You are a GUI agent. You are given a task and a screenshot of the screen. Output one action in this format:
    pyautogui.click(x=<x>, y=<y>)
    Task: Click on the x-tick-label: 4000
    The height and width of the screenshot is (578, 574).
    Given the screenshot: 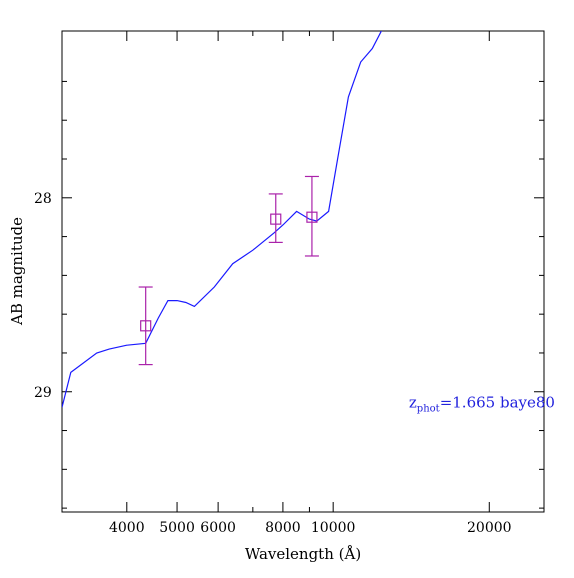 What is the action you would take?
    pyautogui.click(x=127, y=528)
    